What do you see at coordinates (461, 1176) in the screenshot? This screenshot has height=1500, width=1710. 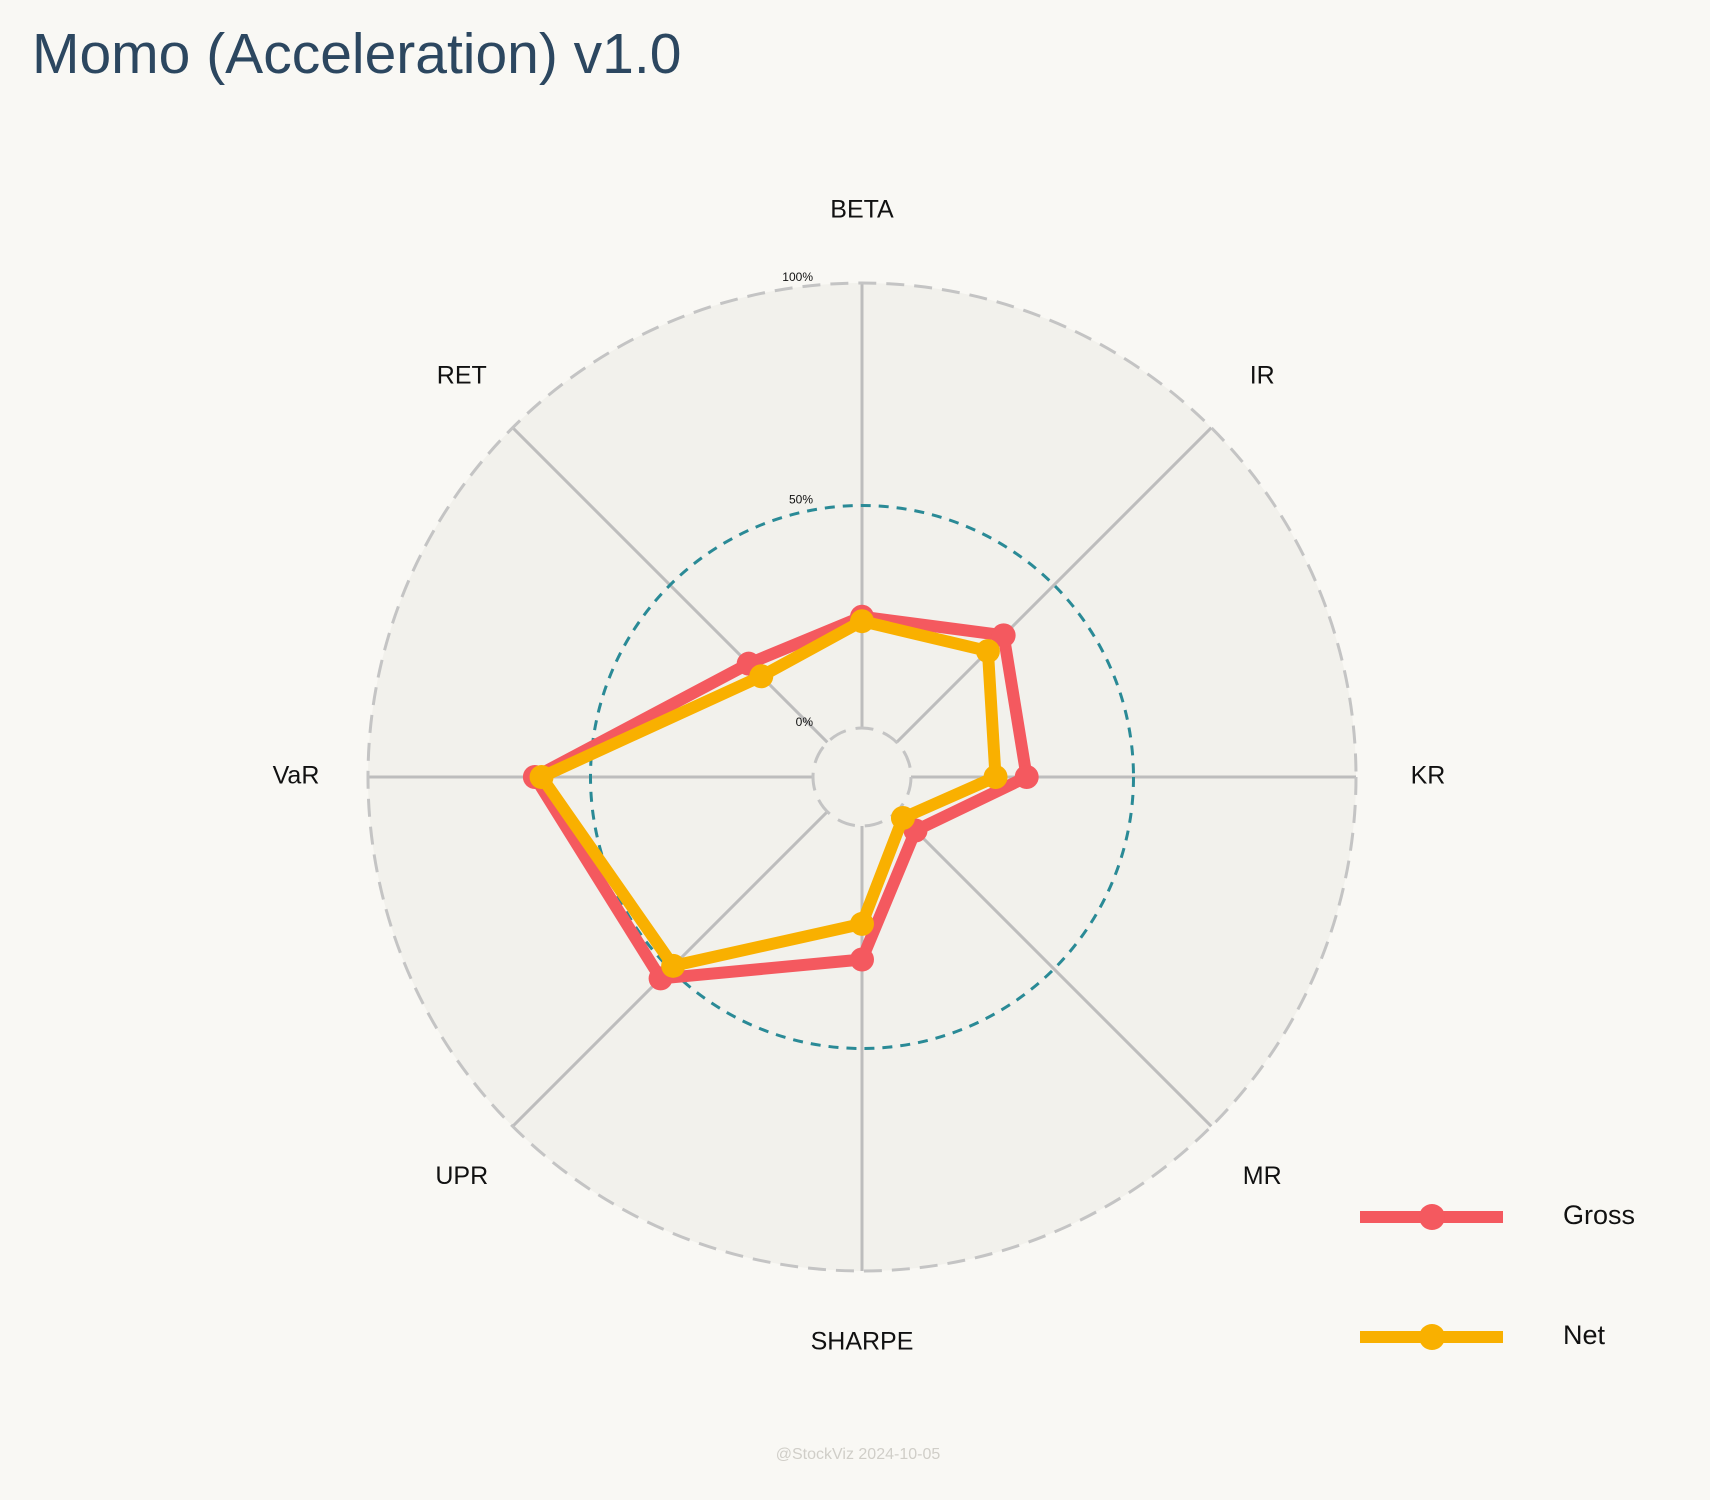 I see `axis-label: UPR` at bounding box center [461, 1176].